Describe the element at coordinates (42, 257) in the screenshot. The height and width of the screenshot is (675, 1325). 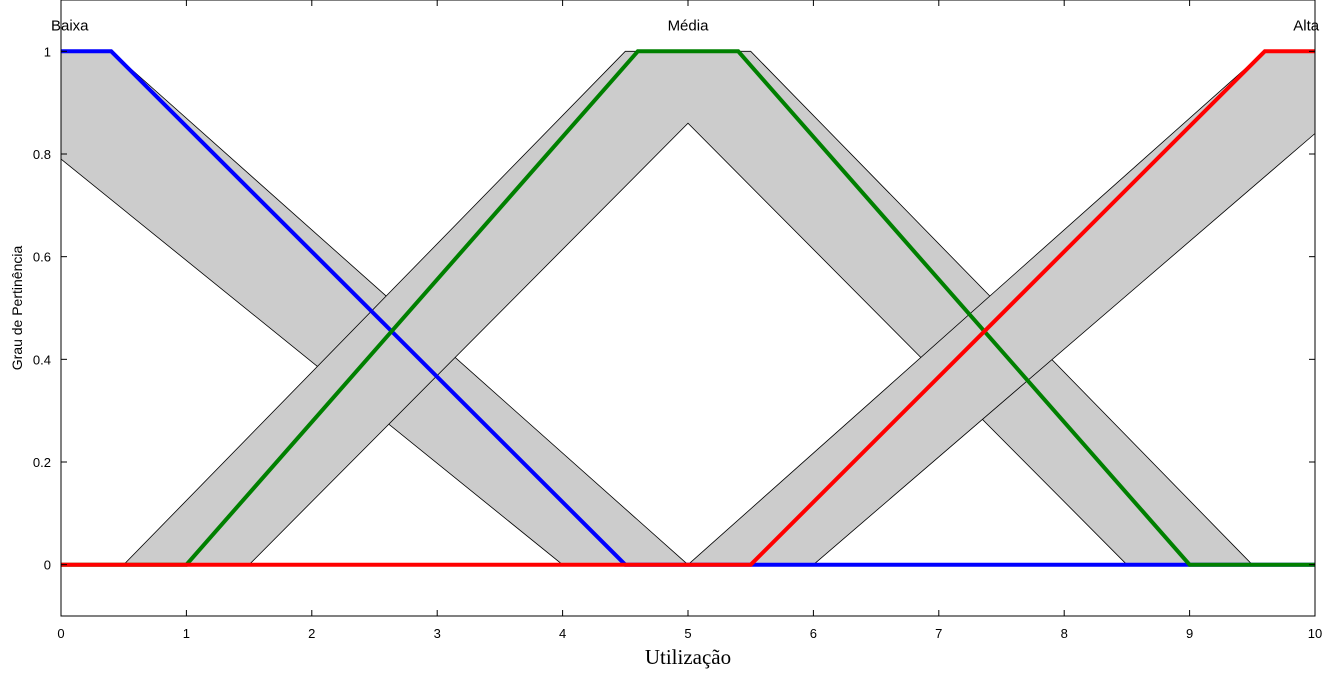
I see `y-tick-label: 0.6` at that location.